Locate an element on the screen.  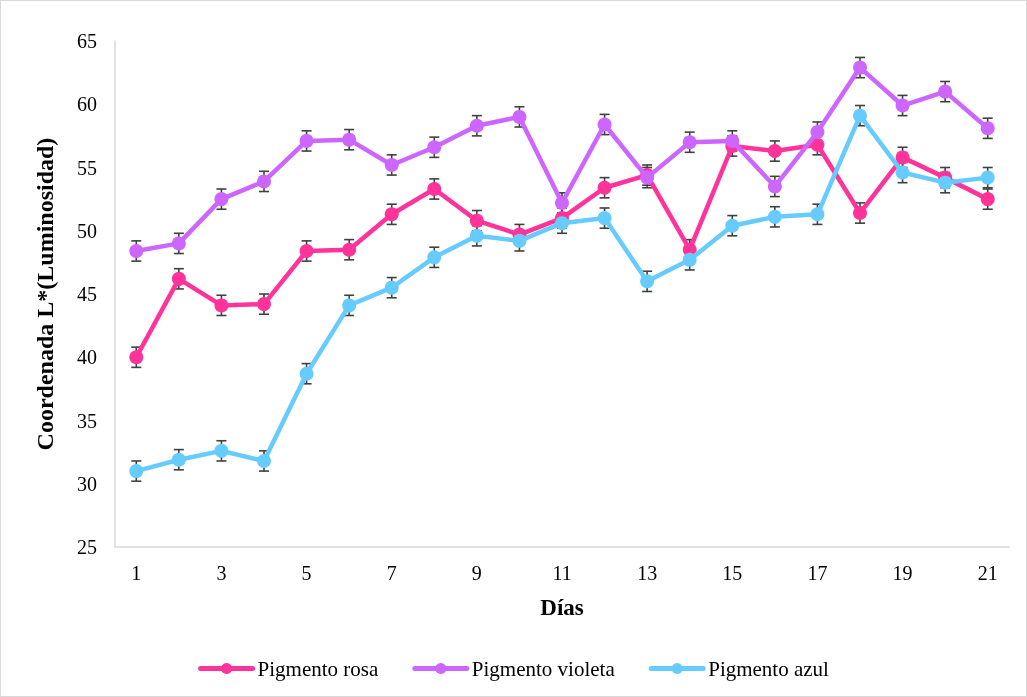
y-tick-label: 45 is located at coordinates (87, 294).